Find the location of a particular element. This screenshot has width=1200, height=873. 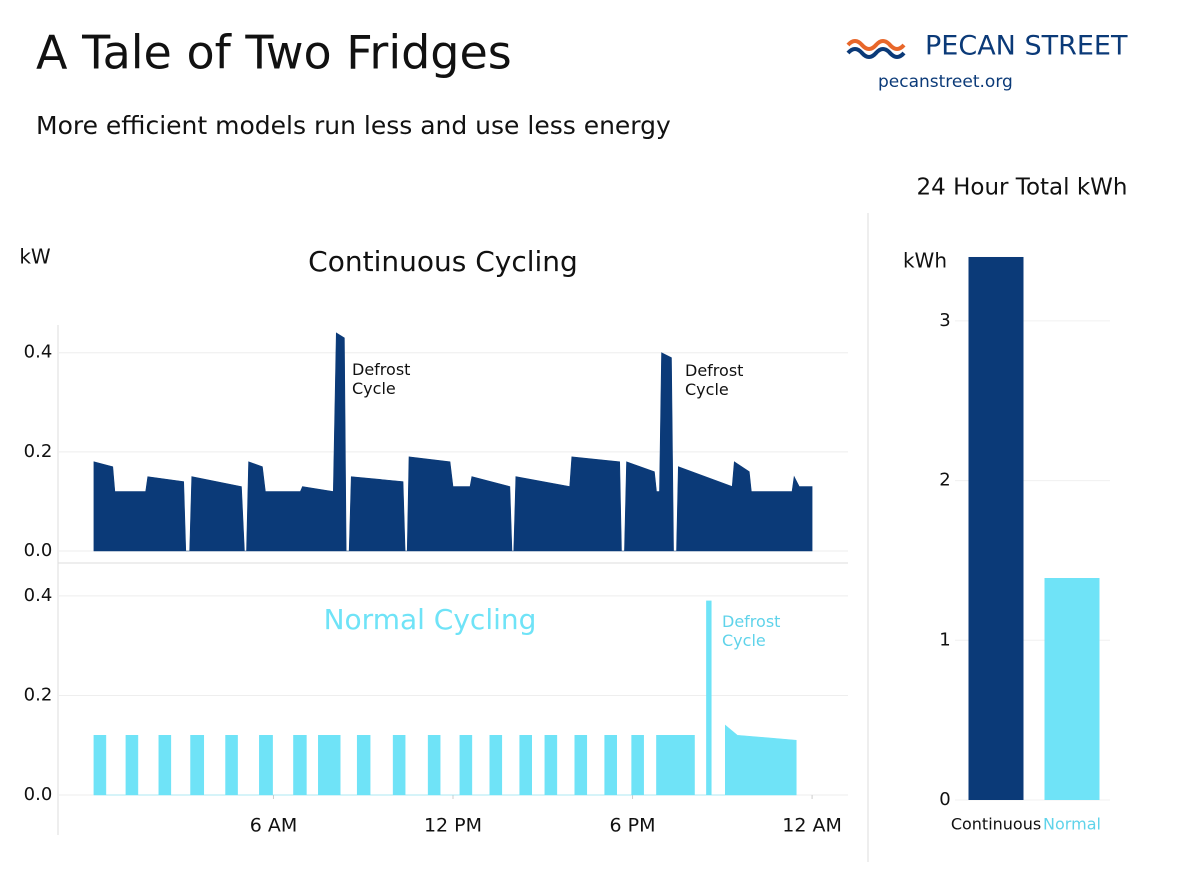

y-tick-label: 3 is located at coordinates (944, 320).